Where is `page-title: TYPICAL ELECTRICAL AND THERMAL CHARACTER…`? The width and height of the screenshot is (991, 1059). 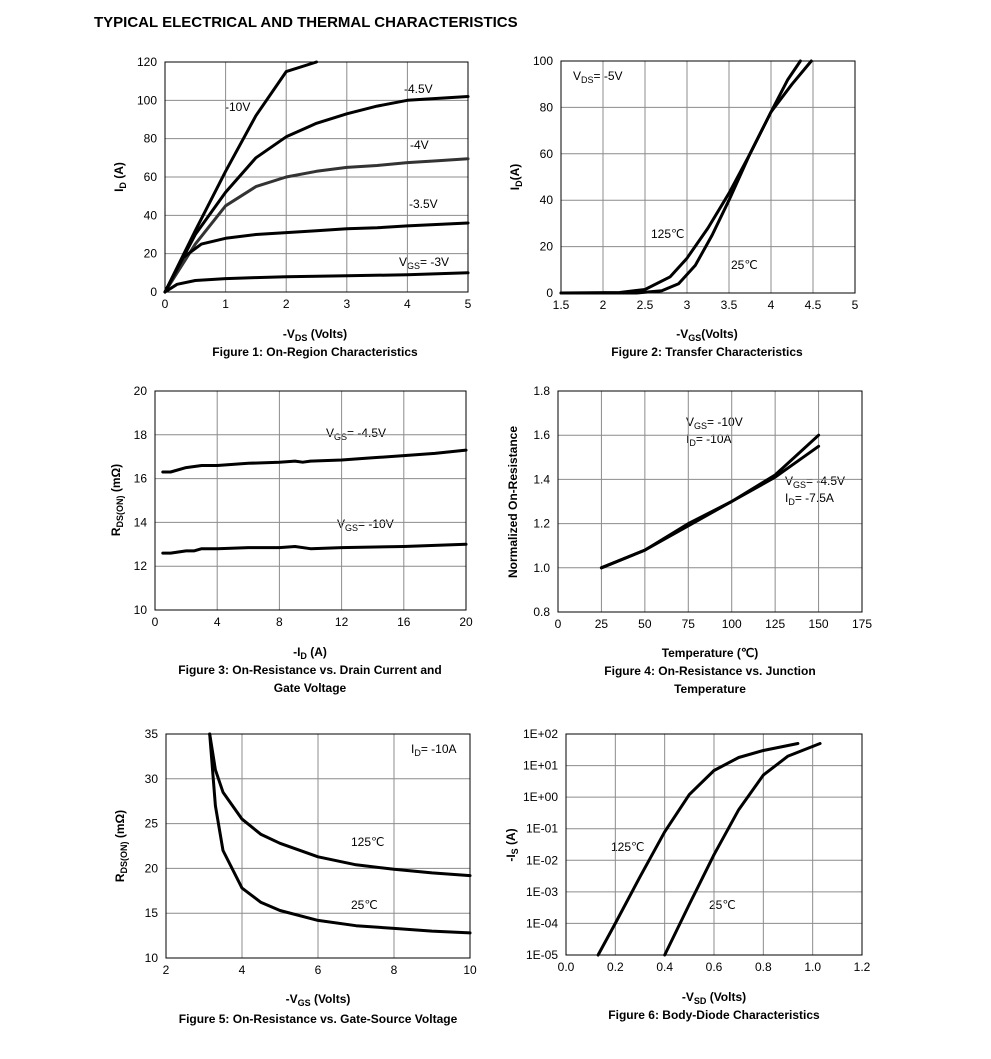 page-title: TYPICAL ELECTRICAL AND THERMAL CHARACTER… is located at coordinates (306, 22).